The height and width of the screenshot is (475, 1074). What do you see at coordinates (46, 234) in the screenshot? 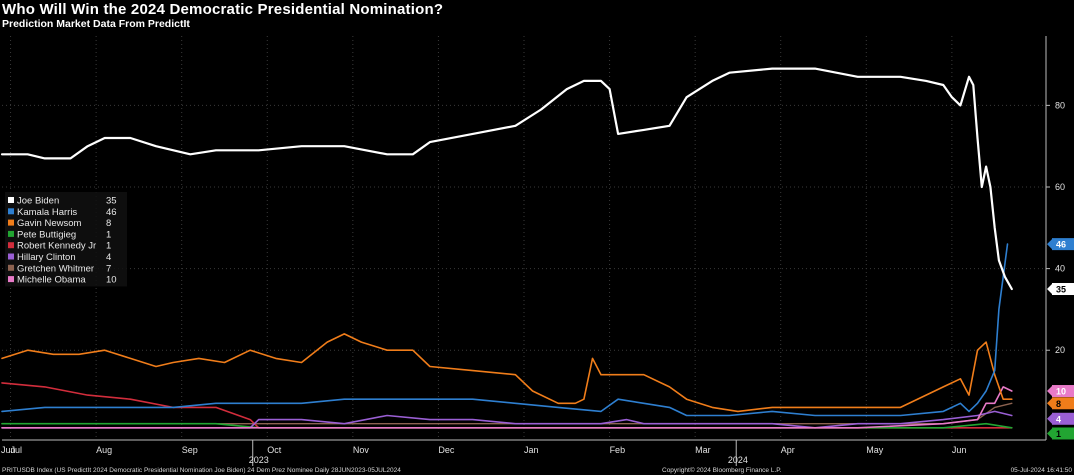
I see `legend-series-name: Pete Buttigieg` at bounding box center [46, 234].